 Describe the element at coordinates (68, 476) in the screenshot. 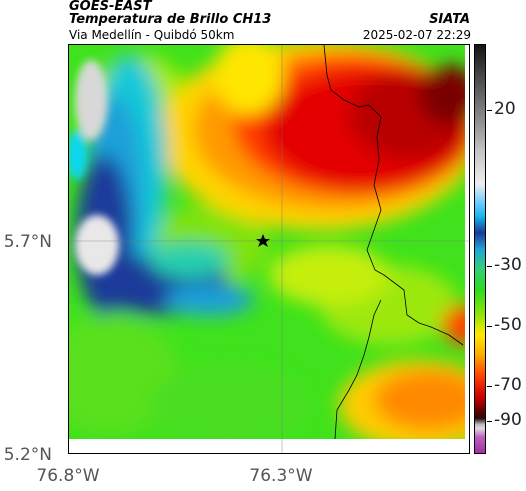

I see `longitude-label-76-8w: 76.8°W` at that location.